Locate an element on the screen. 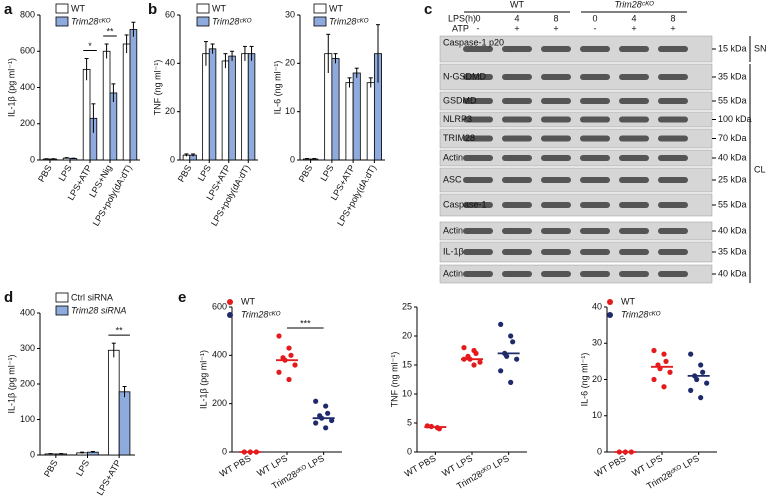 The height and width of the screenshot is (498, 778). kda-label: 25 kDa is located at coordinates (732, 179).